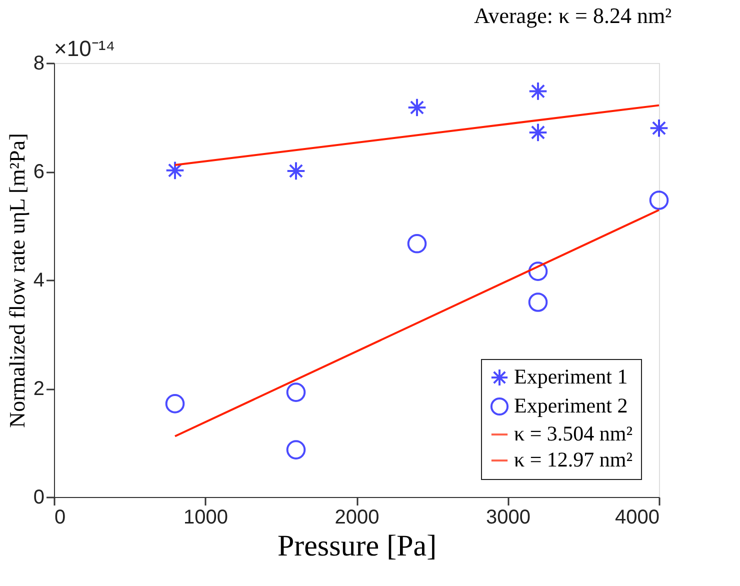 The width and height of the screenshot is (740, 586). What do you see at coordinates (573, 434) in the screenshot?
I see `legend-label: κ = 3.504 nm²` at bounding box center [573, 434].